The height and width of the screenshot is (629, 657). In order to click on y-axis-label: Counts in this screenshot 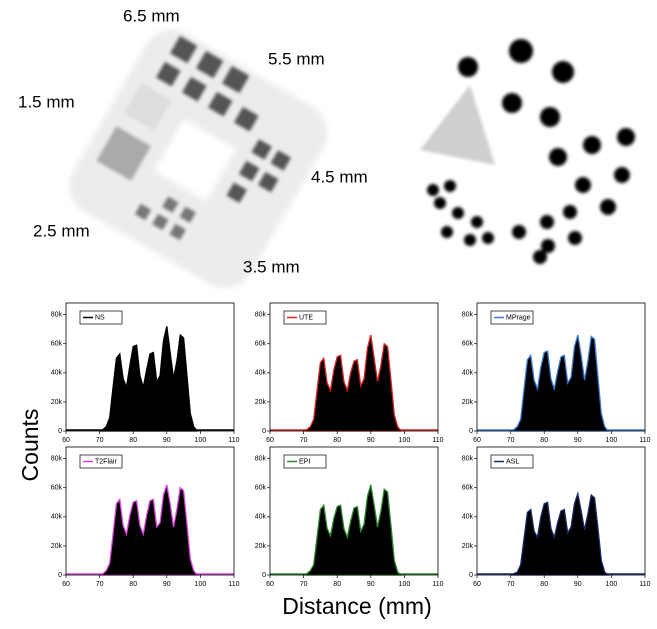, I will do `click(30, 445)`.